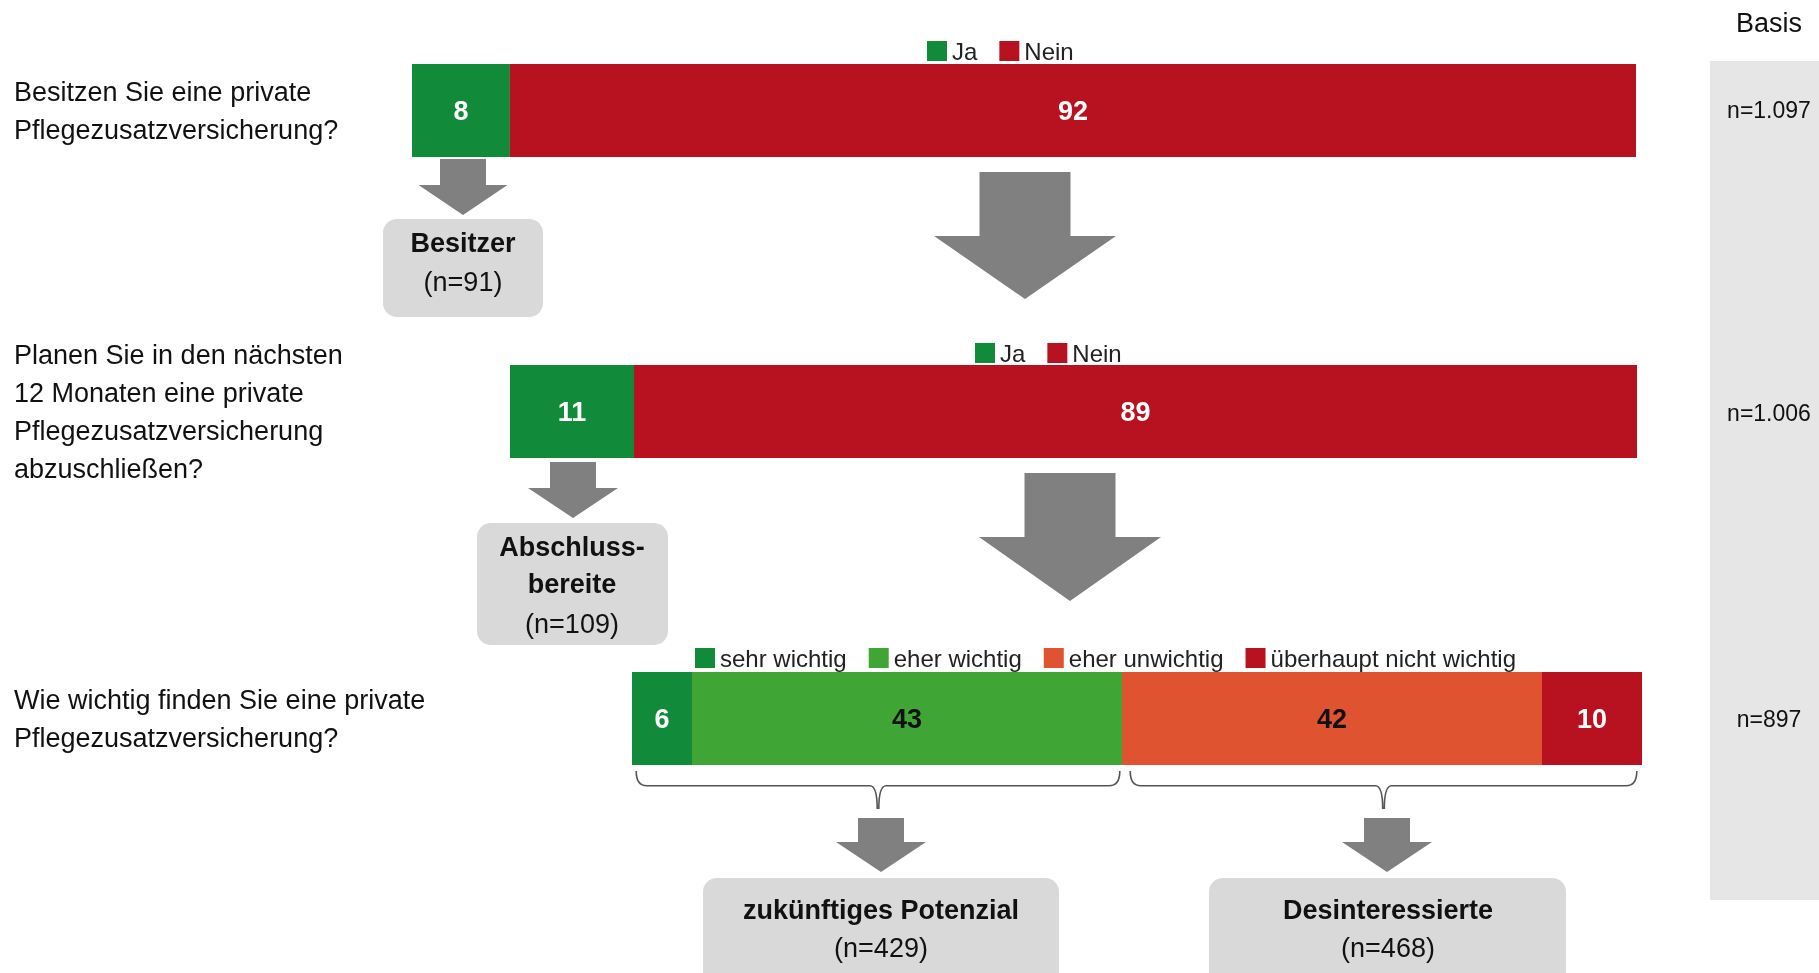  I want to click on data-label: 89, so click(1135, 411).